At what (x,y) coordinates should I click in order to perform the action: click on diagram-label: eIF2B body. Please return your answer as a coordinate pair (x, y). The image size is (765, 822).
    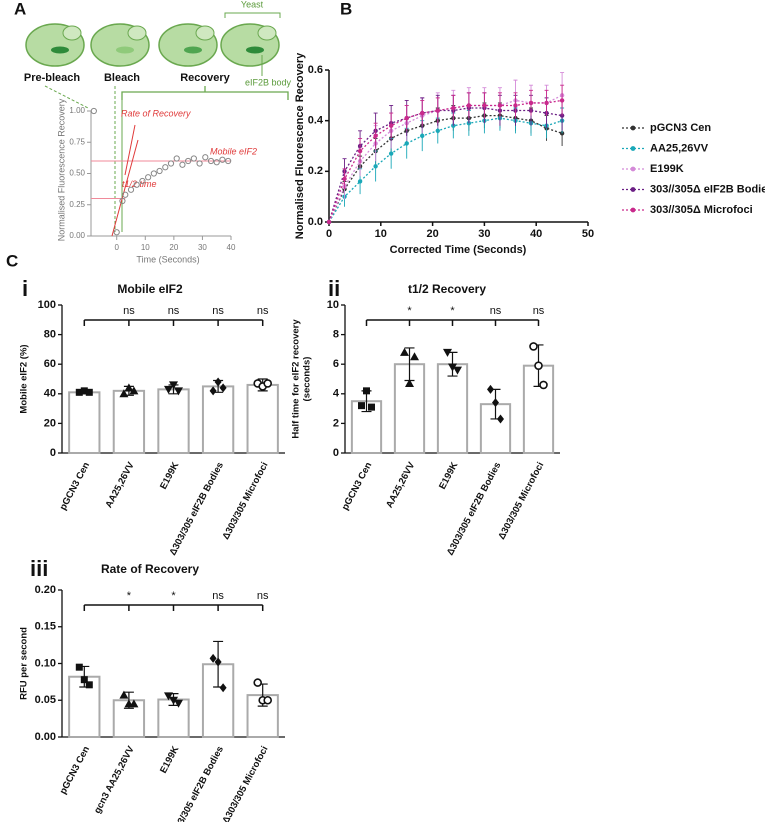
    Looking at the image, I should click on (268, 82).